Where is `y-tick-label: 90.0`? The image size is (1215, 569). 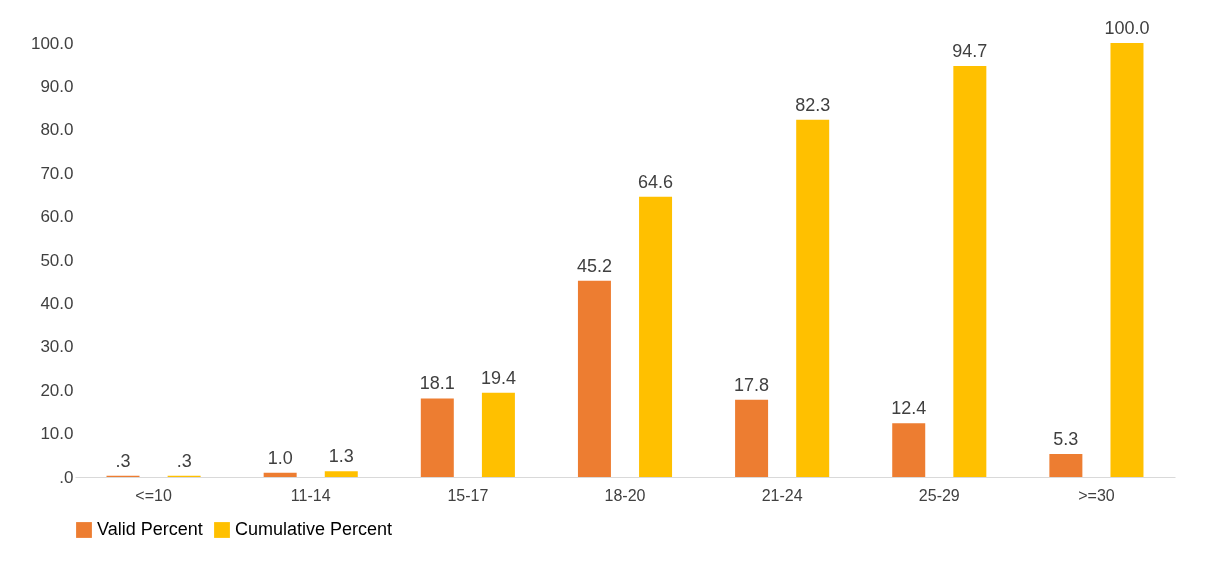
y-tick-label: 90.0 is located at coordinates (57, 86).